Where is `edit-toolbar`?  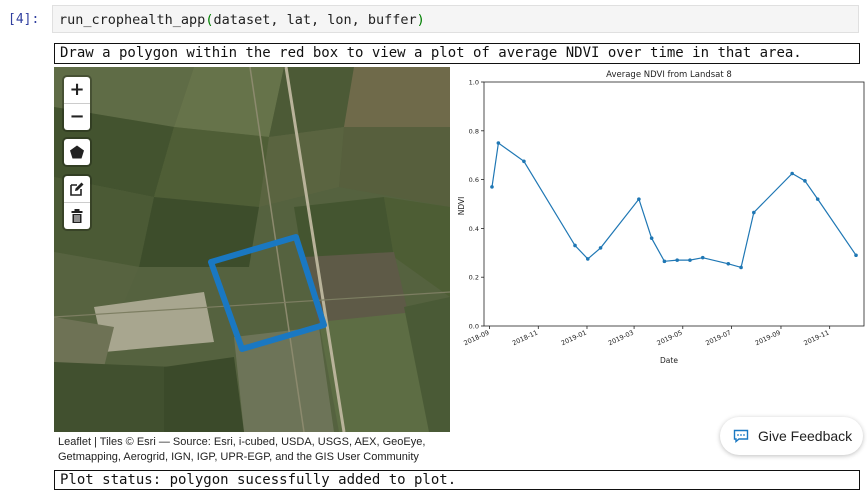 edit-toolbar is located at coordinates (77, 202).